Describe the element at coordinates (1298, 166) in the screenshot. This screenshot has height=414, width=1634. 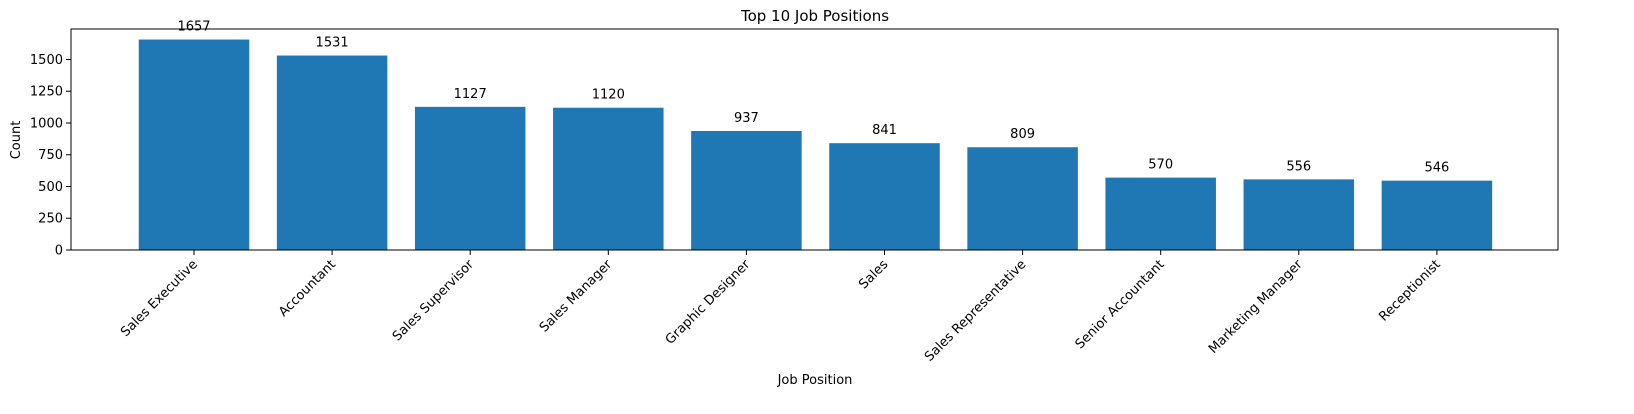
I see `data-label: 556` at that location.